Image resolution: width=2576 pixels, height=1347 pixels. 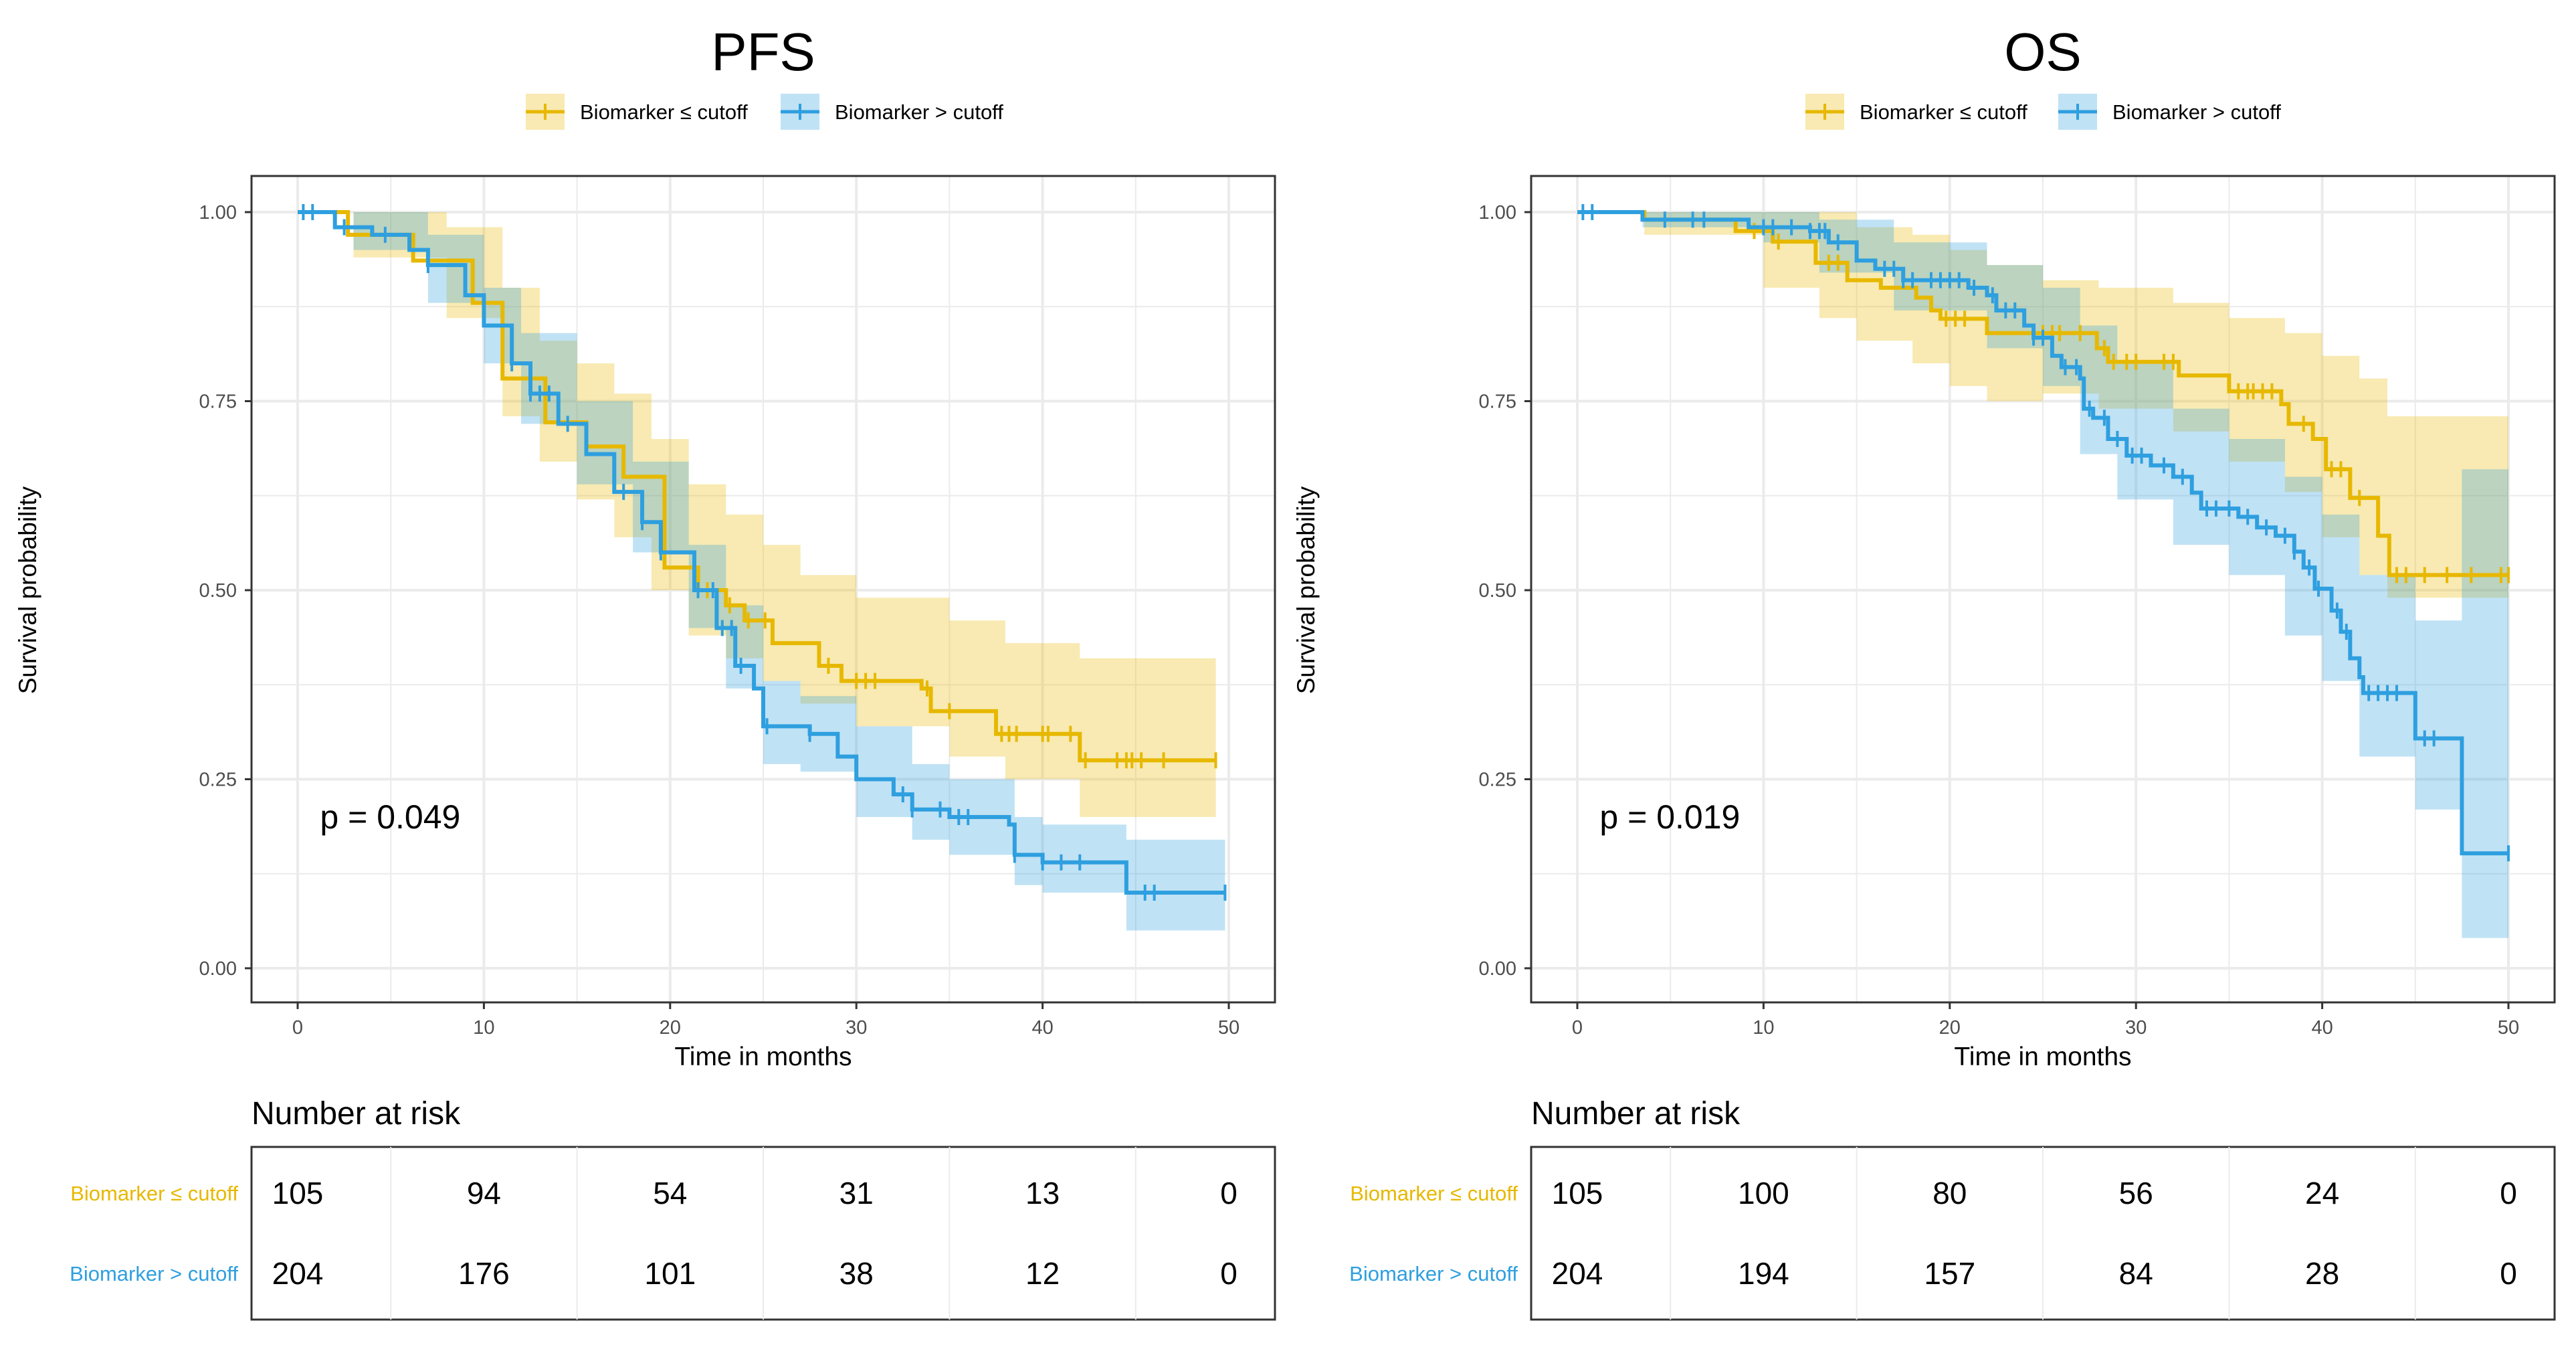 What do you see at coordinates (1764, 1193) in the screenshot?
I see `risk-count: 100` at bounding box center [1764, 1193].